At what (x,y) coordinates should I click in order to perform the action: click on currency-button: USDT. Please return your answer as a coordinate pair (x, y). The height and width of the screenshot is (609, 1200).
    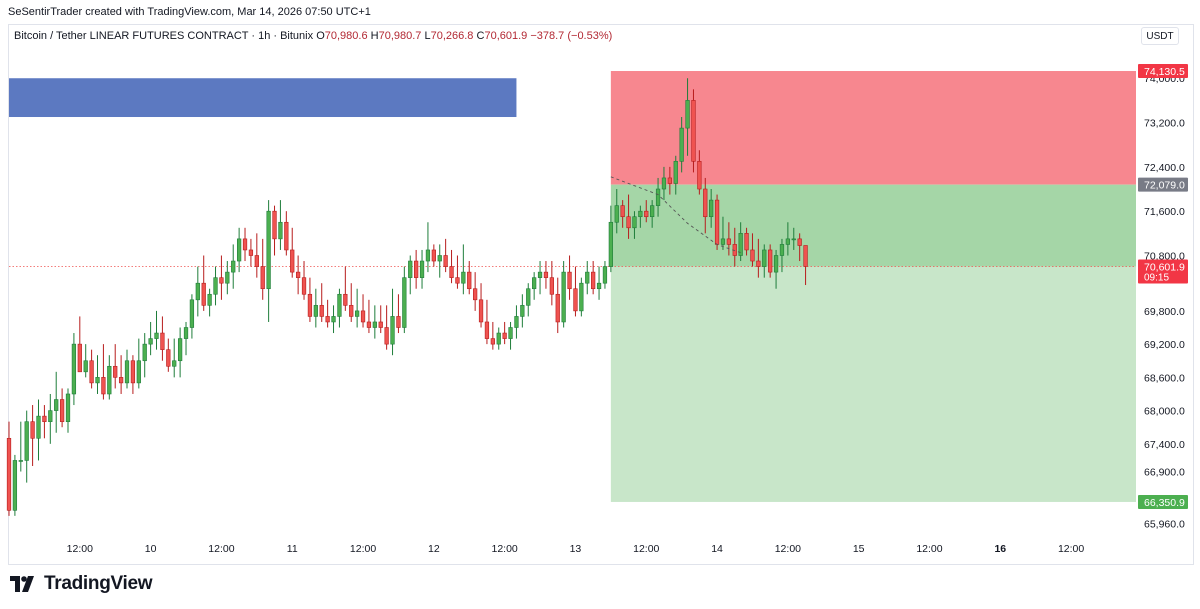
    Looking at the image, I should click on (1160, 36).